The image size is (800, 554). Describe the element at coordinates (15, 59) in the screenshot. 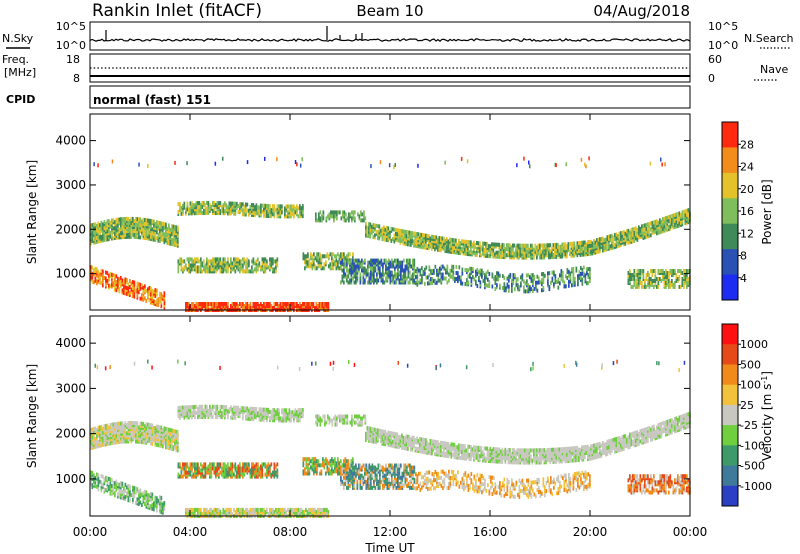

I see `freq-label: Freq.` at that location.